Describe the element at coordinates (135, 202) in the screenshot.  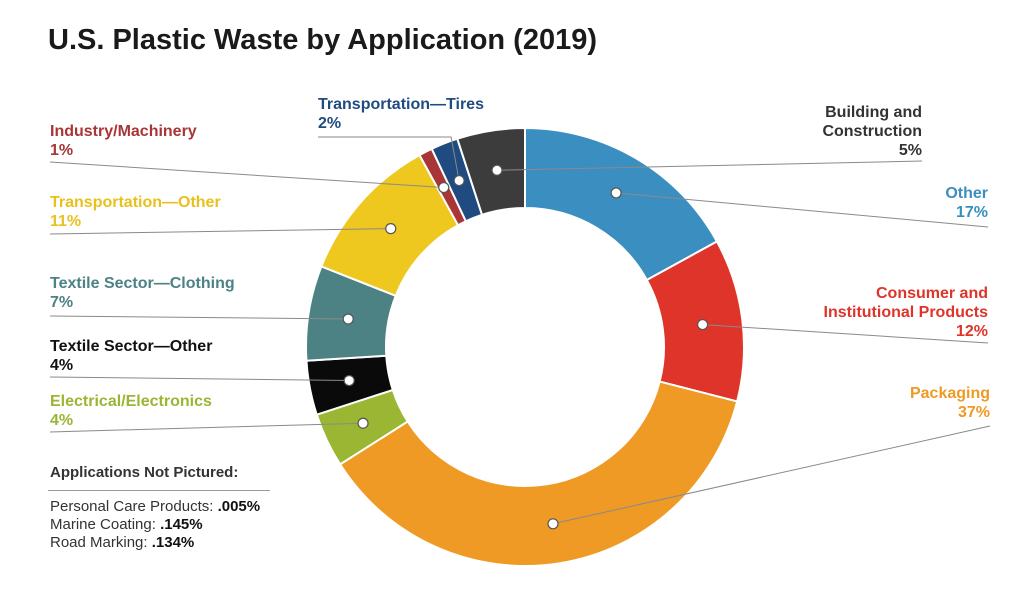
I see `label-name: Transportation—Other` at that location.